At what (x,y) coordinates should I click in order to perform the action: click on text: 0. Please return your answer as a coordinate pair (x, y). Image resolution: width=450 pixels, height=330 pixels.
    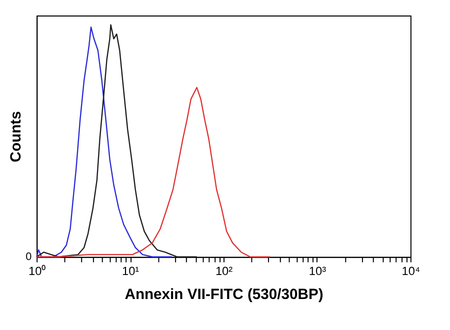
    Looking at the image, I should click on (29, 256).